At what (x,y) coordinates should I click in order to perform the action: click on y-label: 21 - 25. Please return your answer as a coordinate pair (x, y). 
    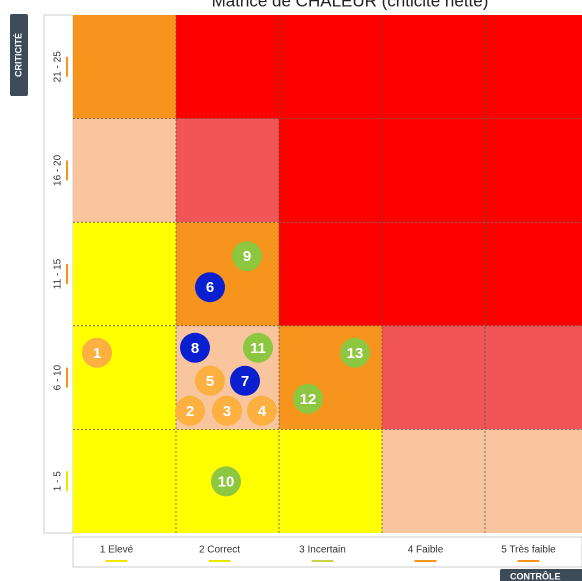
    Looking at the image, I should click on (58, 67).